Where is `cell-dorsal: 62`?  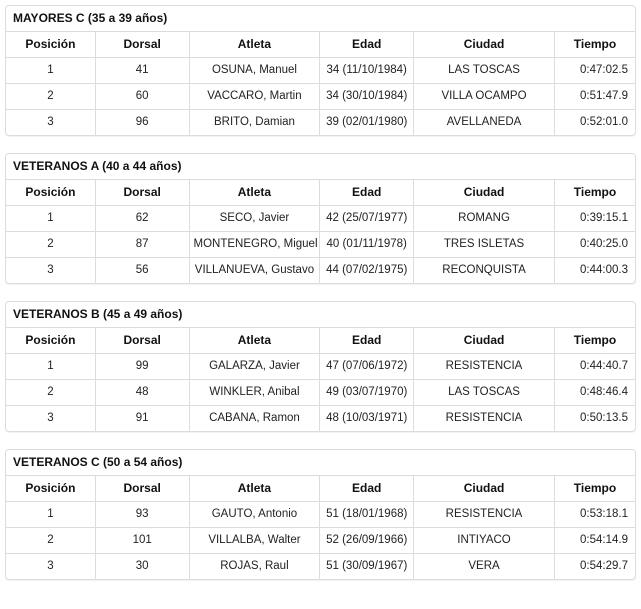 cell-dorsal: 62 is located at coordinates (142, 218).